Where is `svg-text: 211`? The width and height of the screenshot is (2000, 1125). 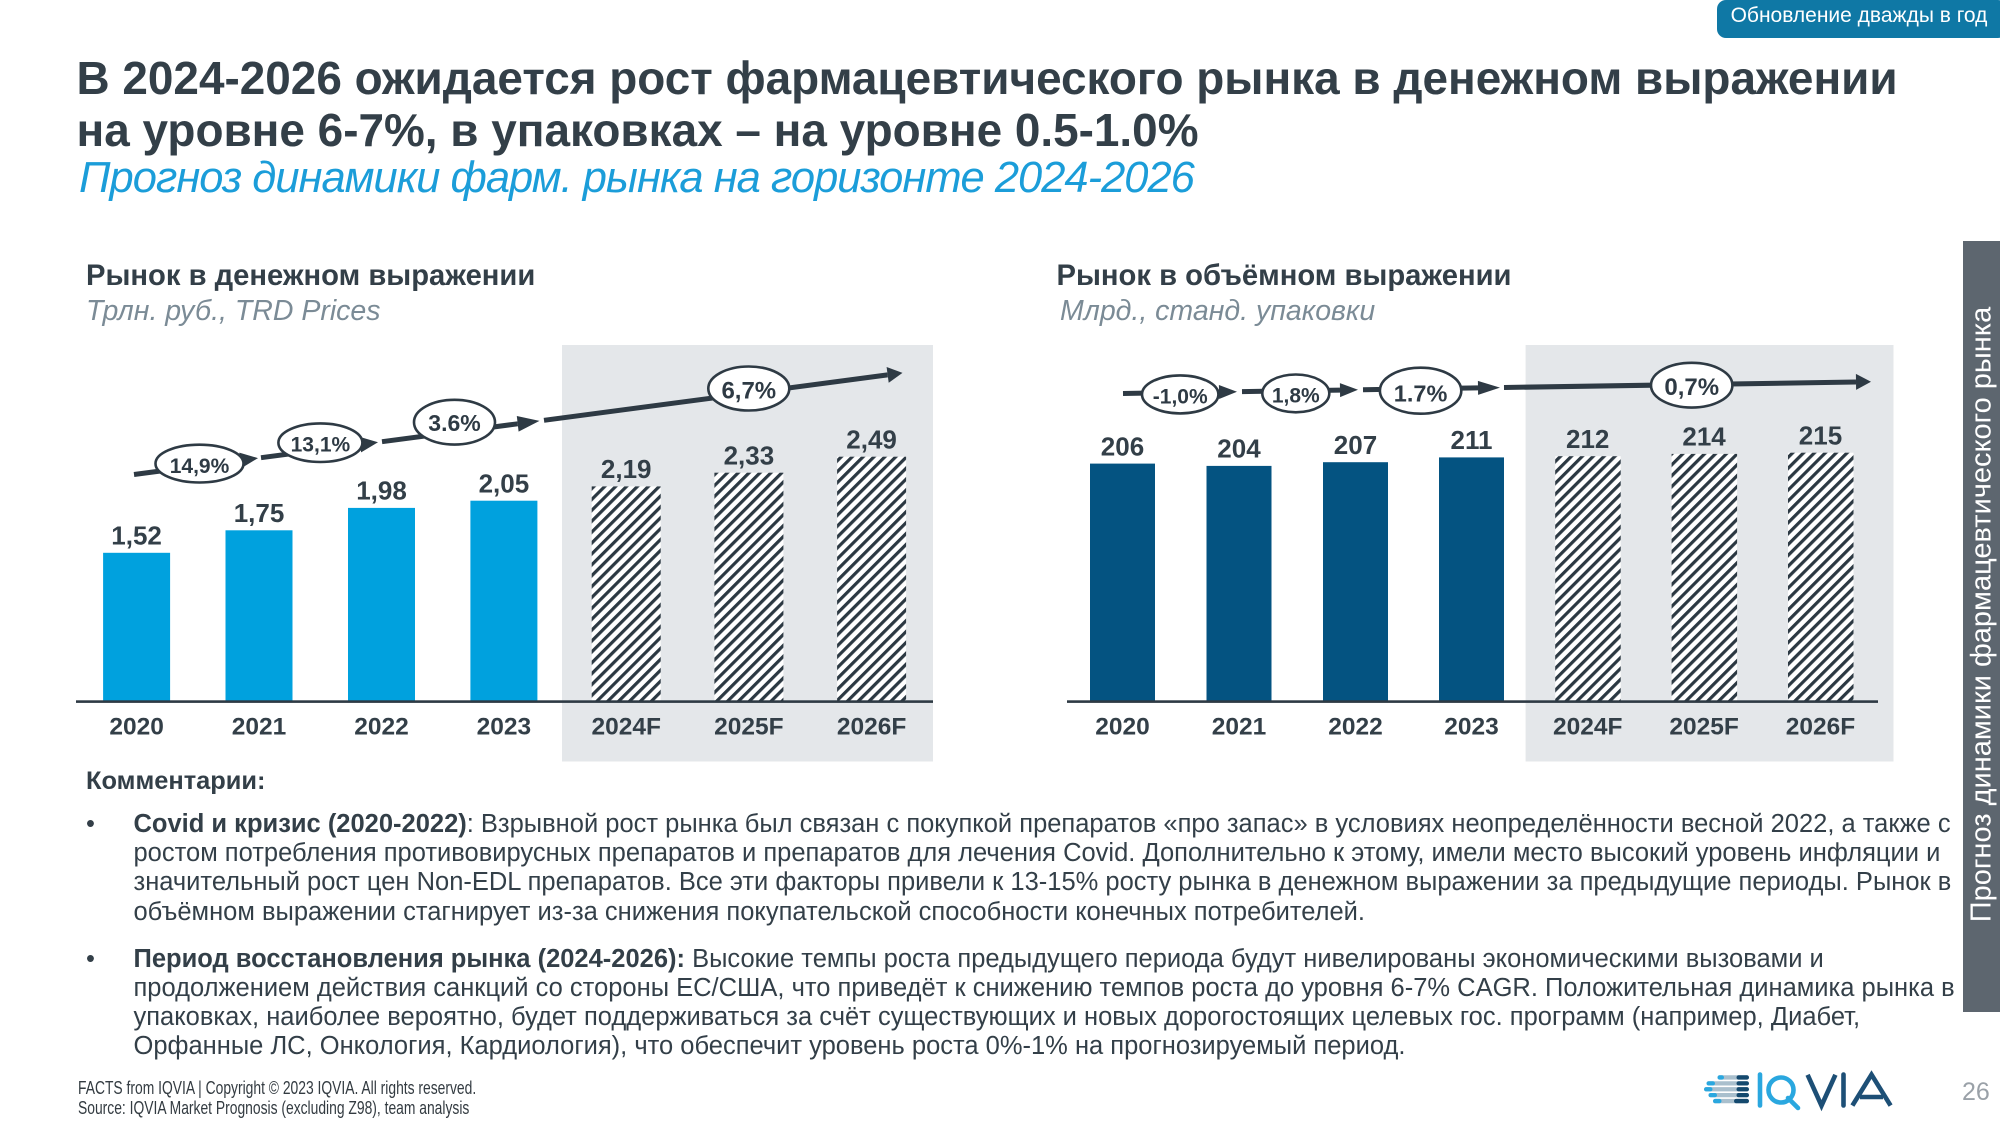
svg-text: 211 is located at coordinates (1472, 440).